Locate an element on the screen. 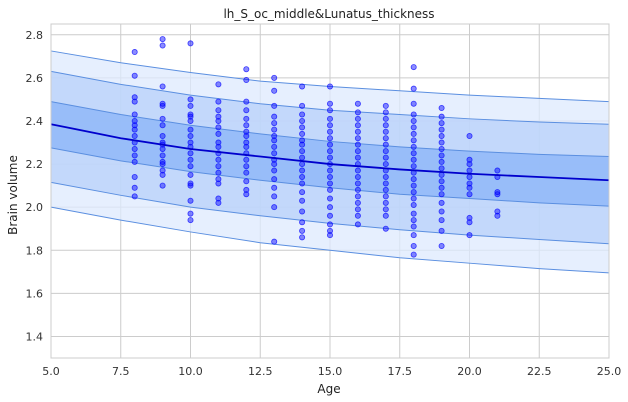  mean-line is located at coordinates (330, 152).